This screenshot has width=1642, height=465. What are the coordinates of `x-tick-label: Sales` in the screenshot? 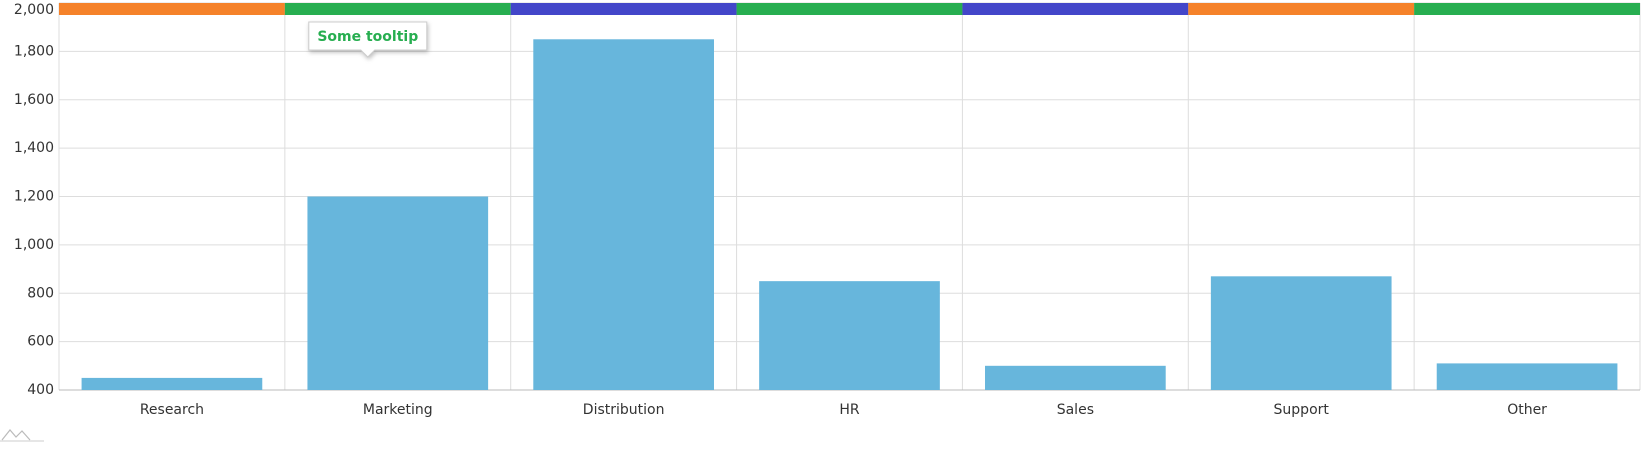 It's located at (1075, 410).